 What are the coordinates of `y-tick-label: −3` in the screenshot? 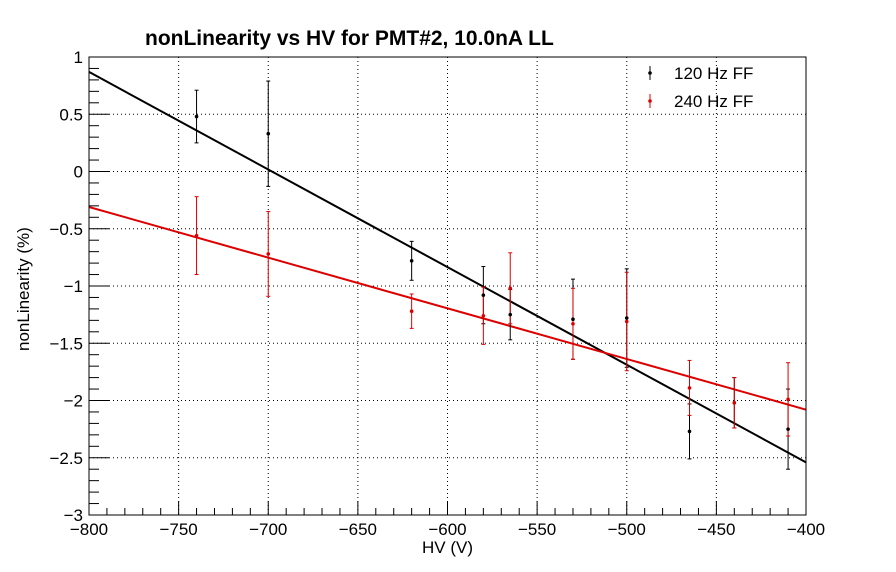 It's located at (73, 515).